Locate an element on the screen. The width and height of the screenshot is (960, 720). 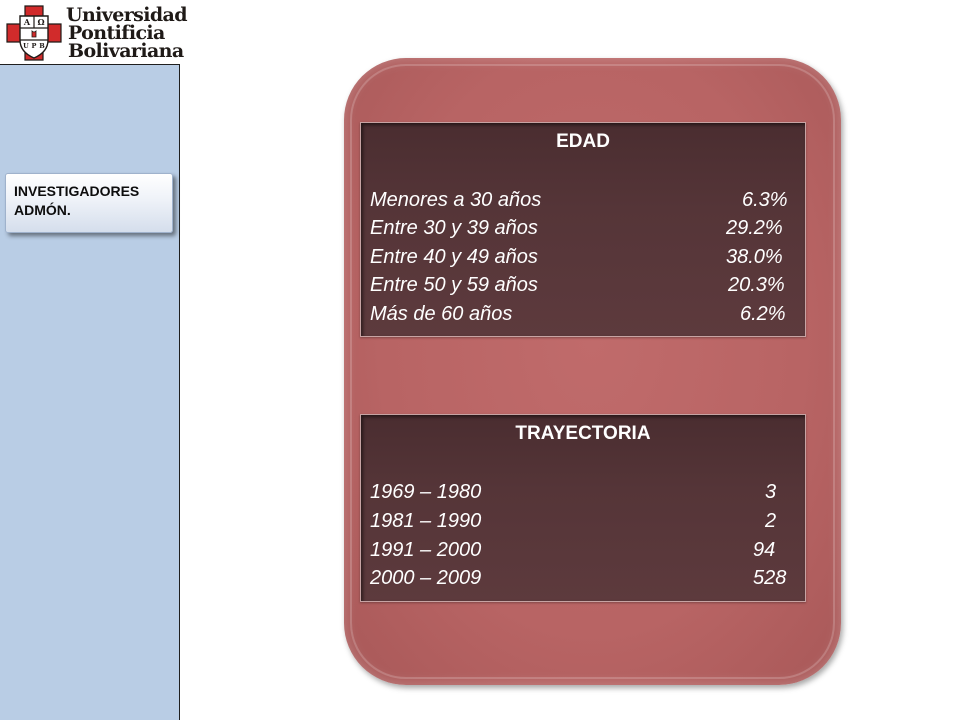
row-value: 528 is located at coordinates (770, 578).